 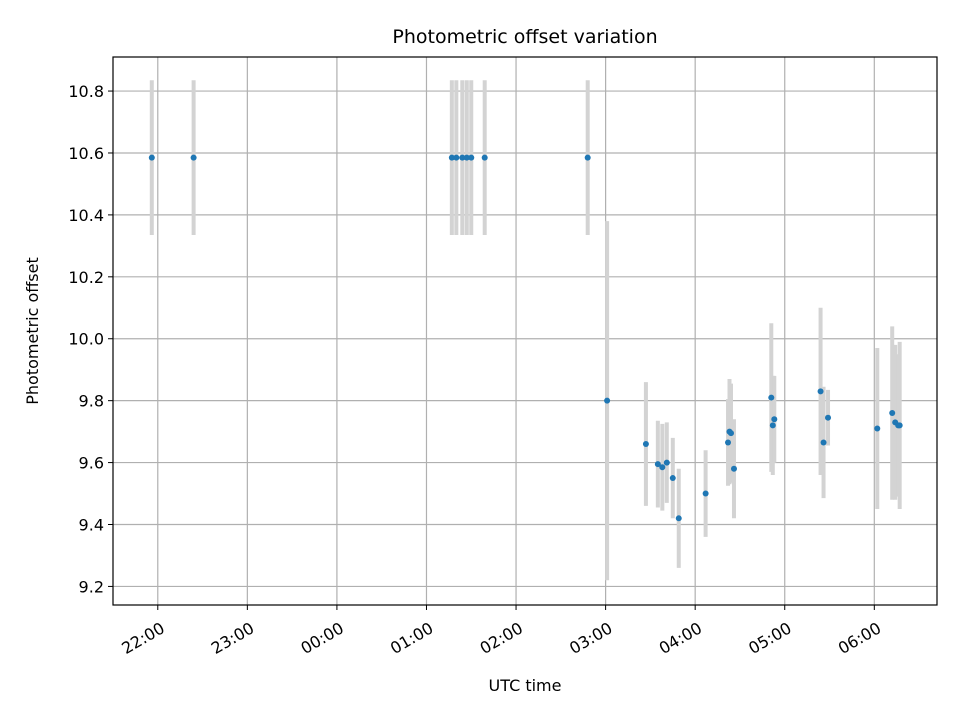 I want to click on y-axis: 9.2 9.4 9.6 9.8 10.0 10.2 10.4 10.6 10.8, so click(x=90, y=339).